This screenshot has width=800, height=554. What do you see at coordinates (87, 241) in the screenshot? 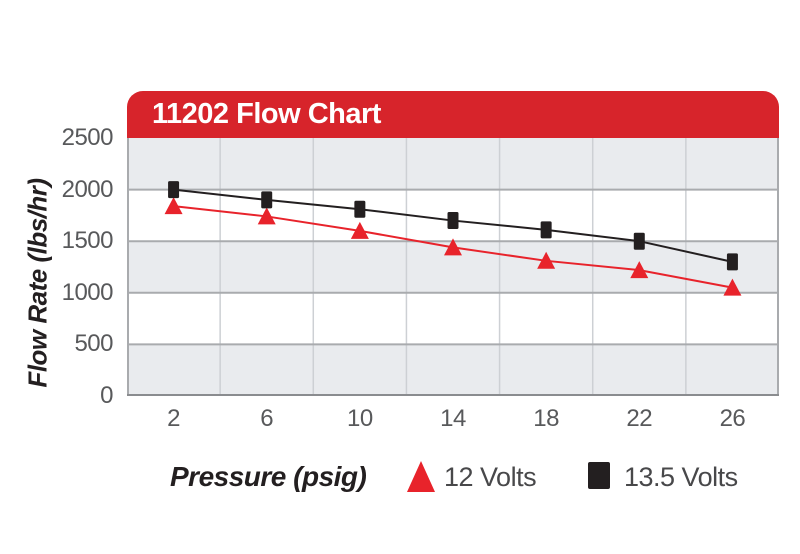
I see `y-tick-label: 1500` at bounding box center [87, 241].